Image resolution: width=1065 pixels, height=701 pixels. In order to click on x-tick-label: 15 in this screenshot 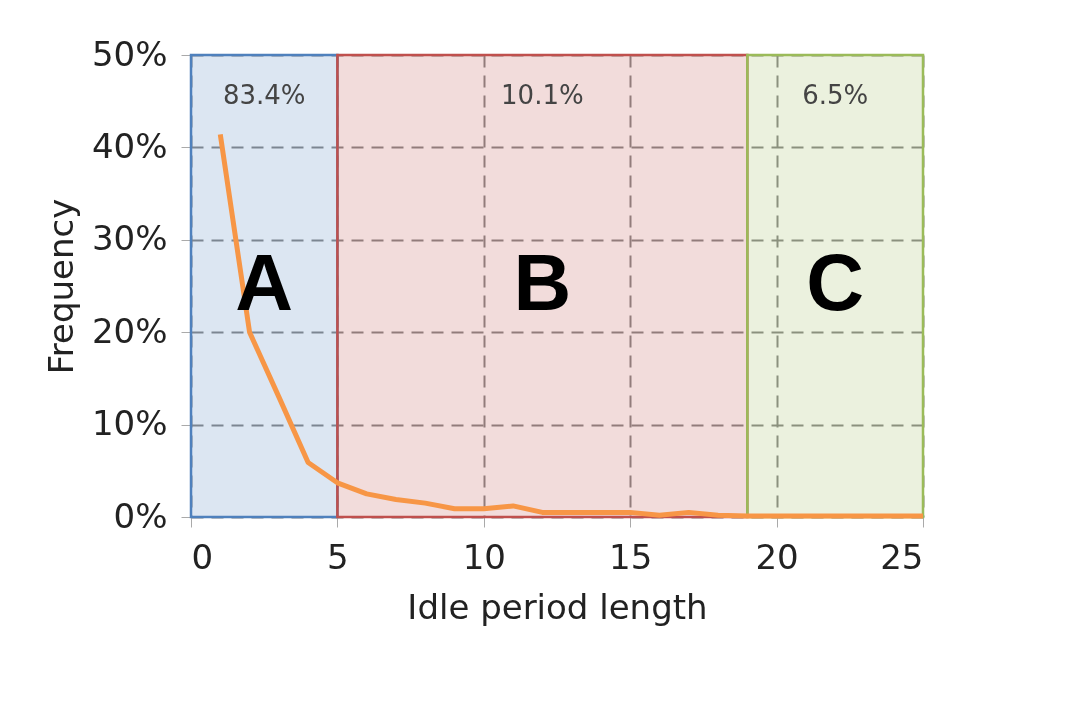, I will do `click(631, 556)`.